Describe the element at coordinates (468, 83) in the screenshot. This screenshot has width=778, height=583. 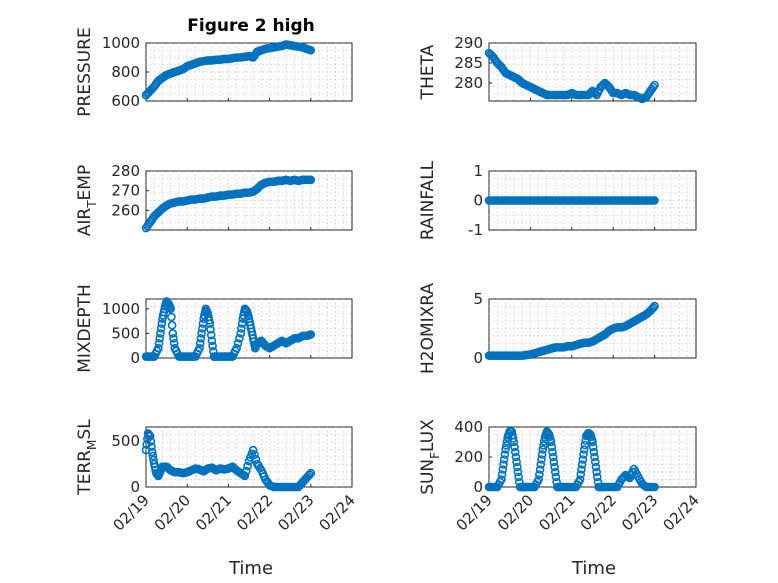
I see `theta-y-tick-label: 280` at that location.